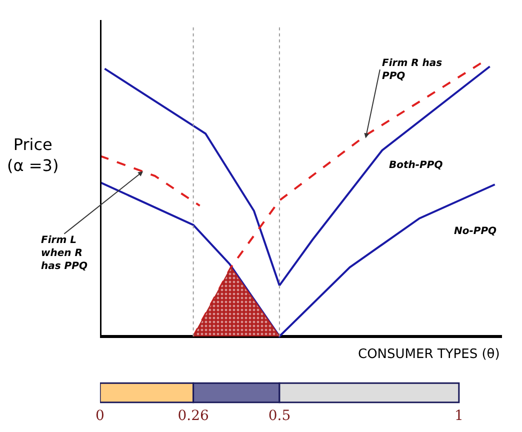 The height and width of the screenshot is (432, 522). I want to click on x-tick-label: 0, so click(100, 416).